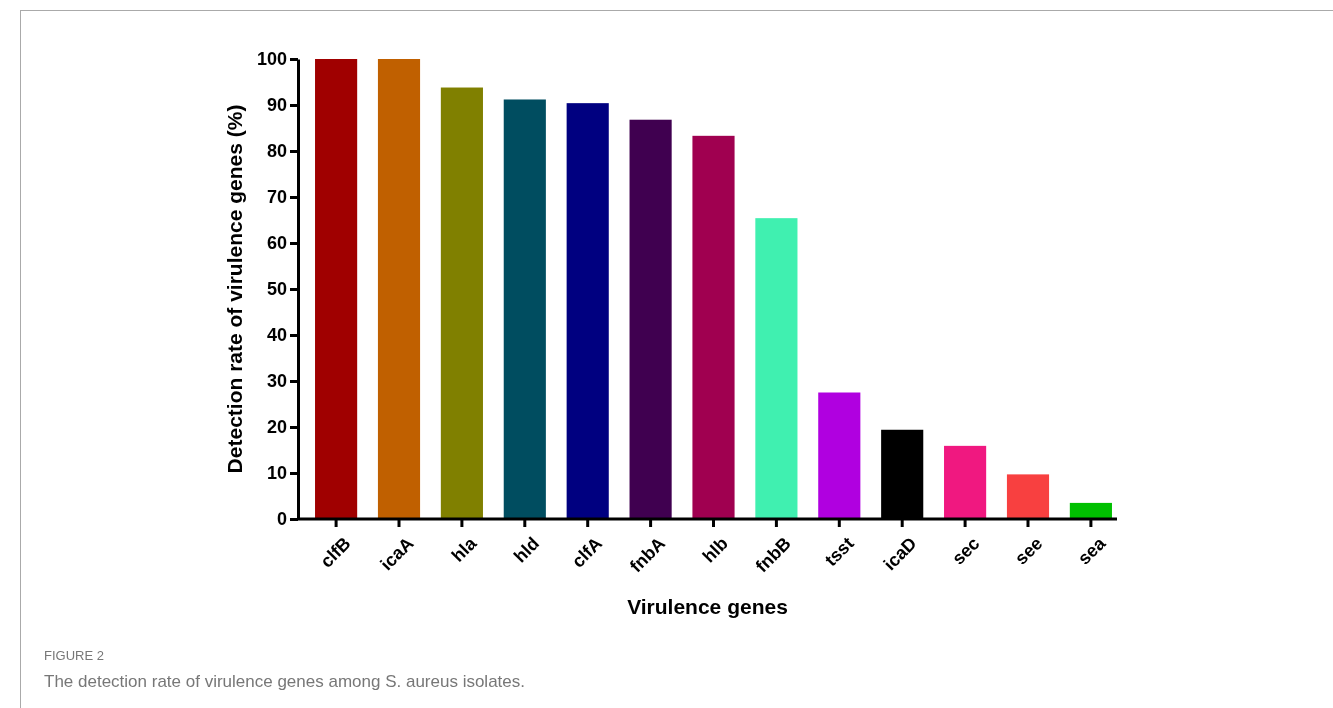 The image size is (1333, 708). What do you see at coordinates (707, 606) in the screenshot?
I see `x-axis-title: Virulence genes` at bounding box center [707, 606].